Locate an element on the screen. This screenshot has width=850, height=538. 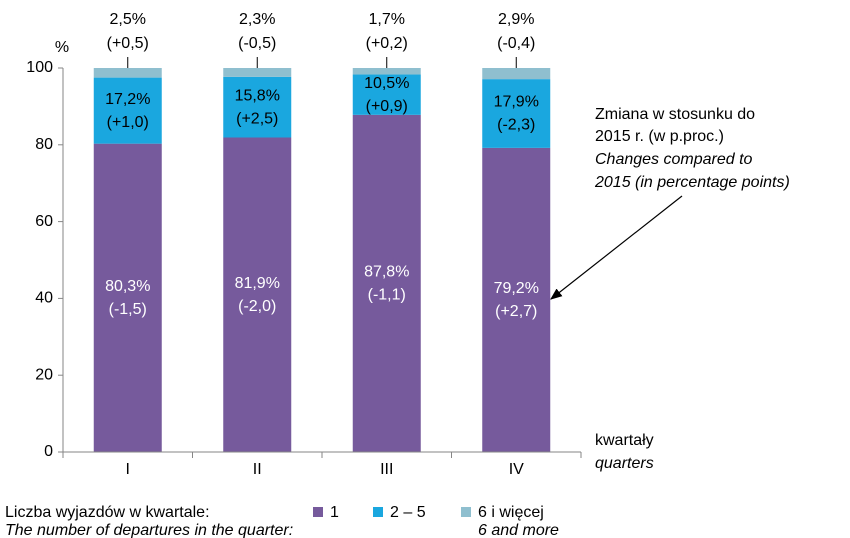
value-label: 80,3% is located at coordinates (127, 286).